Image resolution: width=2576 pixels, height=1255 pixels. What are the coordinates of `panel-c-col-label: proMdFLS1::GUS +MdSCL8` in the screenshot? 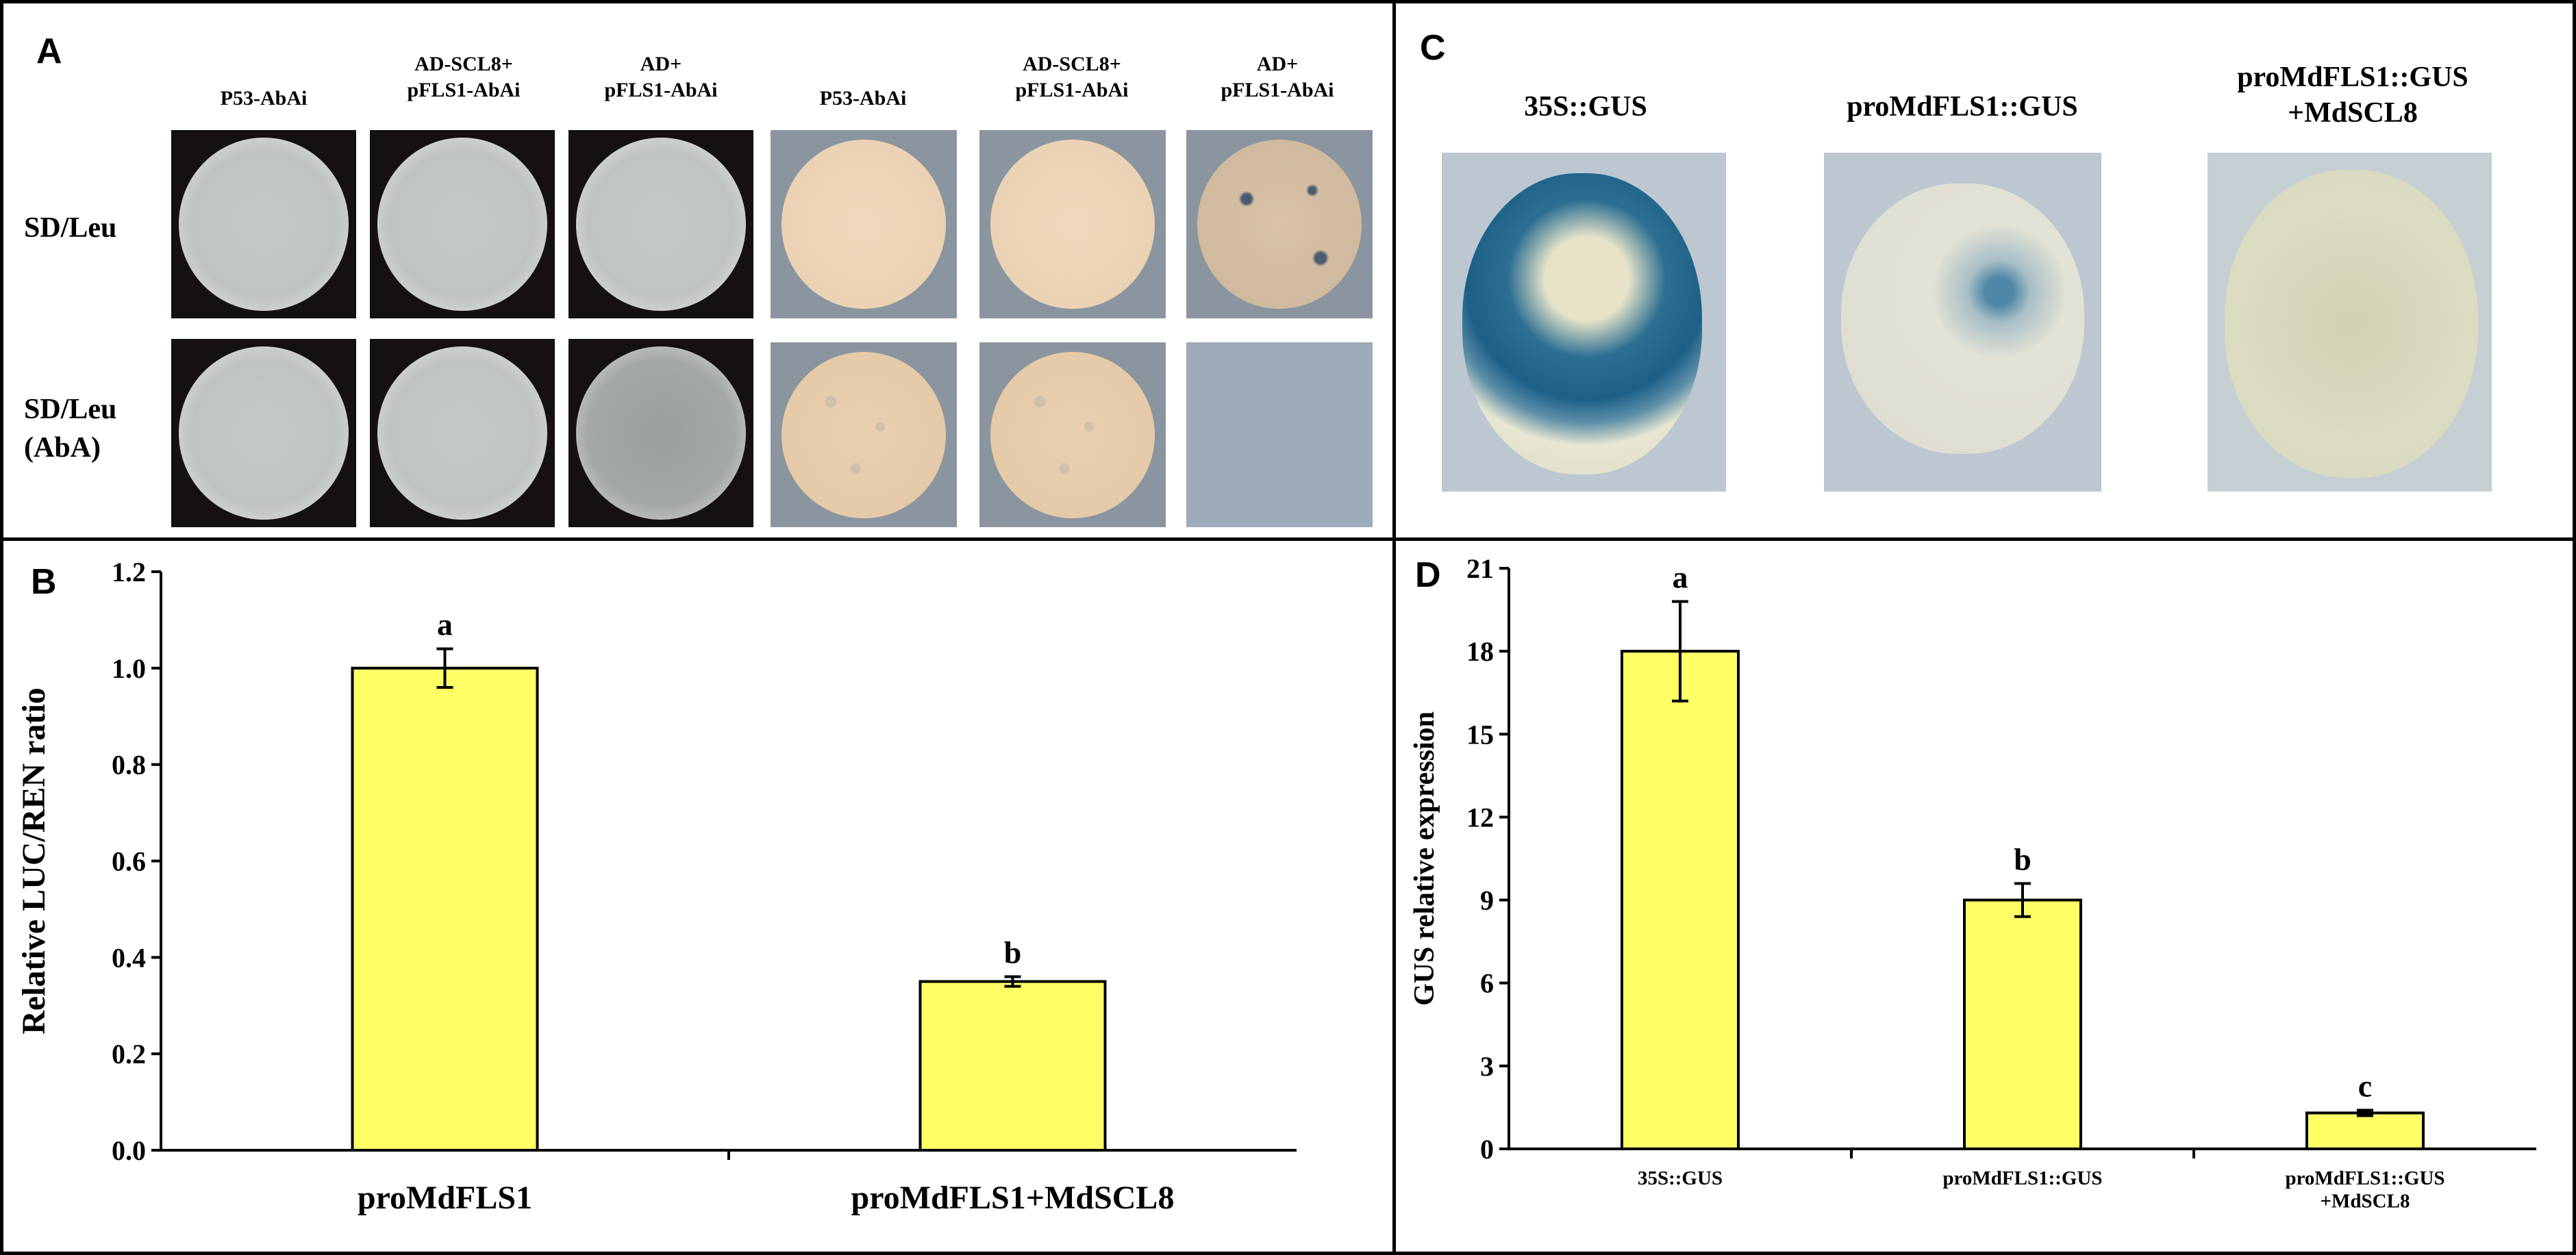 It's located at (2352, 95).